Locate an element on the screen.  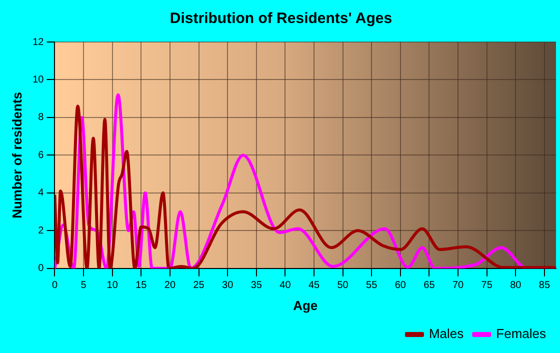
y-tick-label: 8 is located at coordinates (41, 118).